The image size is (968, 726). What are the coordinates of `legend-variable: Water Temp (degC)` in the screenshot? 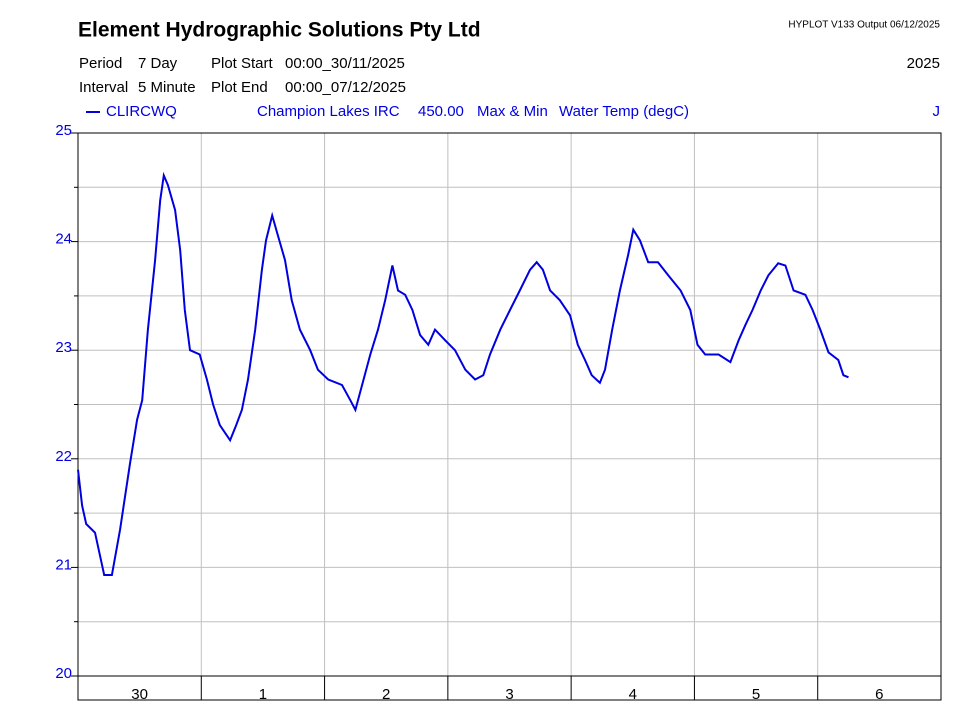 It's located at (624, 111).